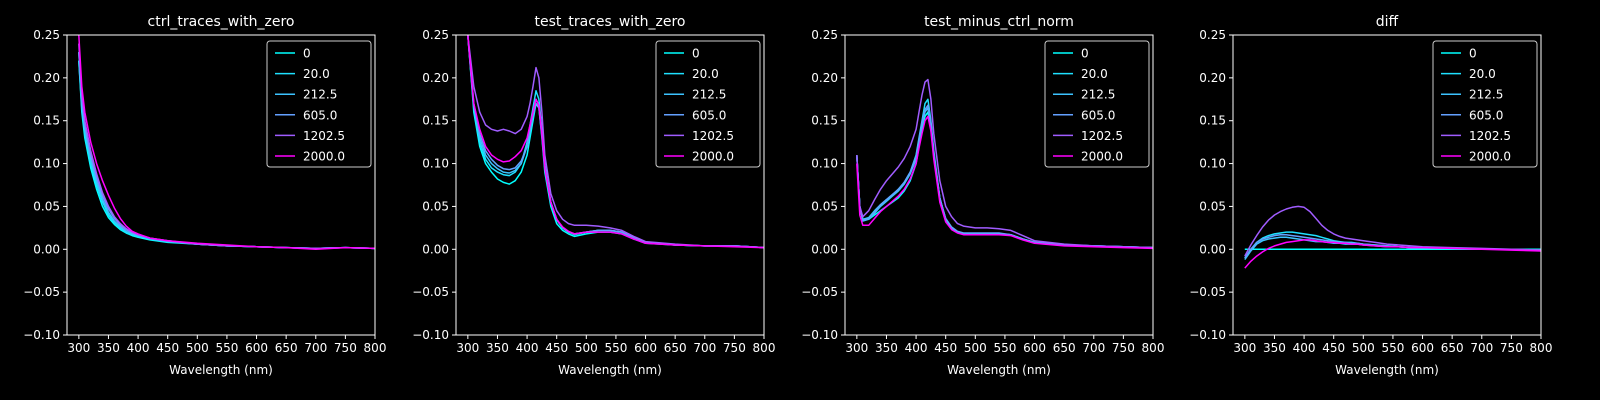  Describe the element at coordinates (221, 22) in the screenshot. I see `subplot-title: ctrl_traces_with_zero` at that location.